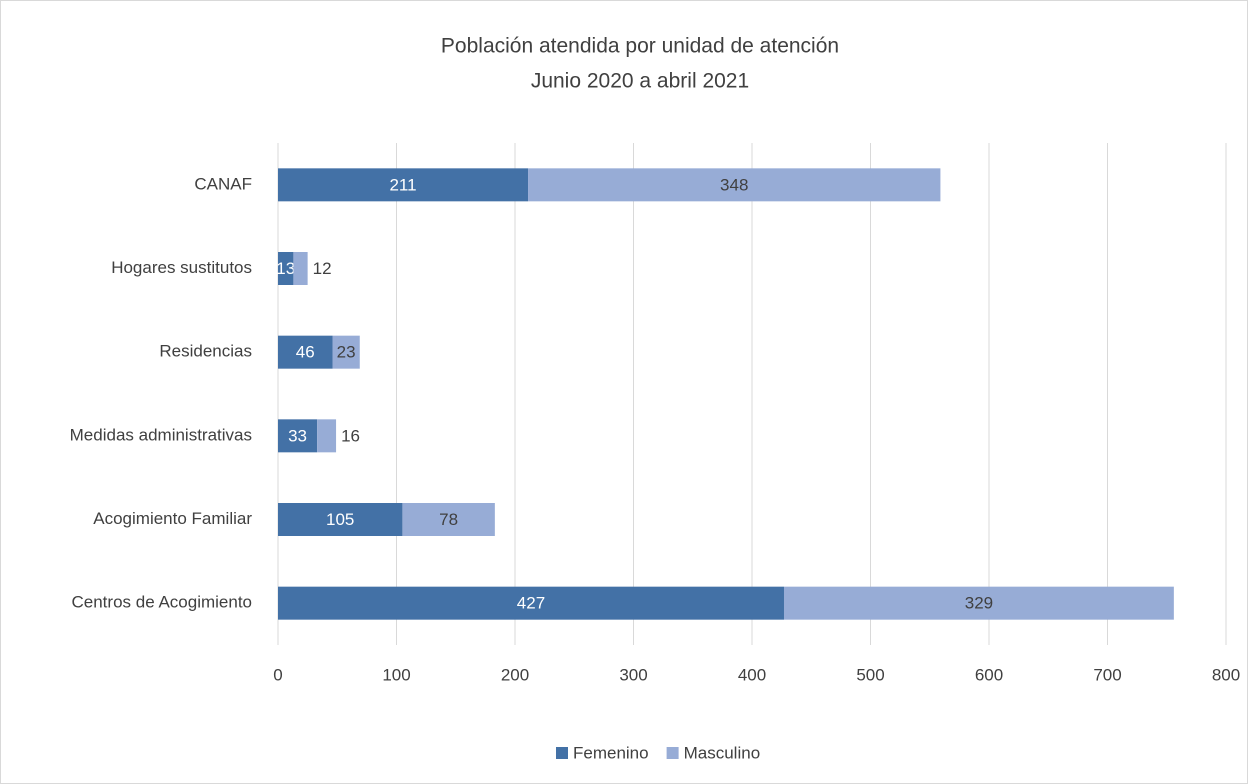 The width and height of the screenshot is (1248, 784). What do you see at coordinates (633, 674) in the screenshot?
I see `x-tick-label: 300` at bounding box center [633, 674].